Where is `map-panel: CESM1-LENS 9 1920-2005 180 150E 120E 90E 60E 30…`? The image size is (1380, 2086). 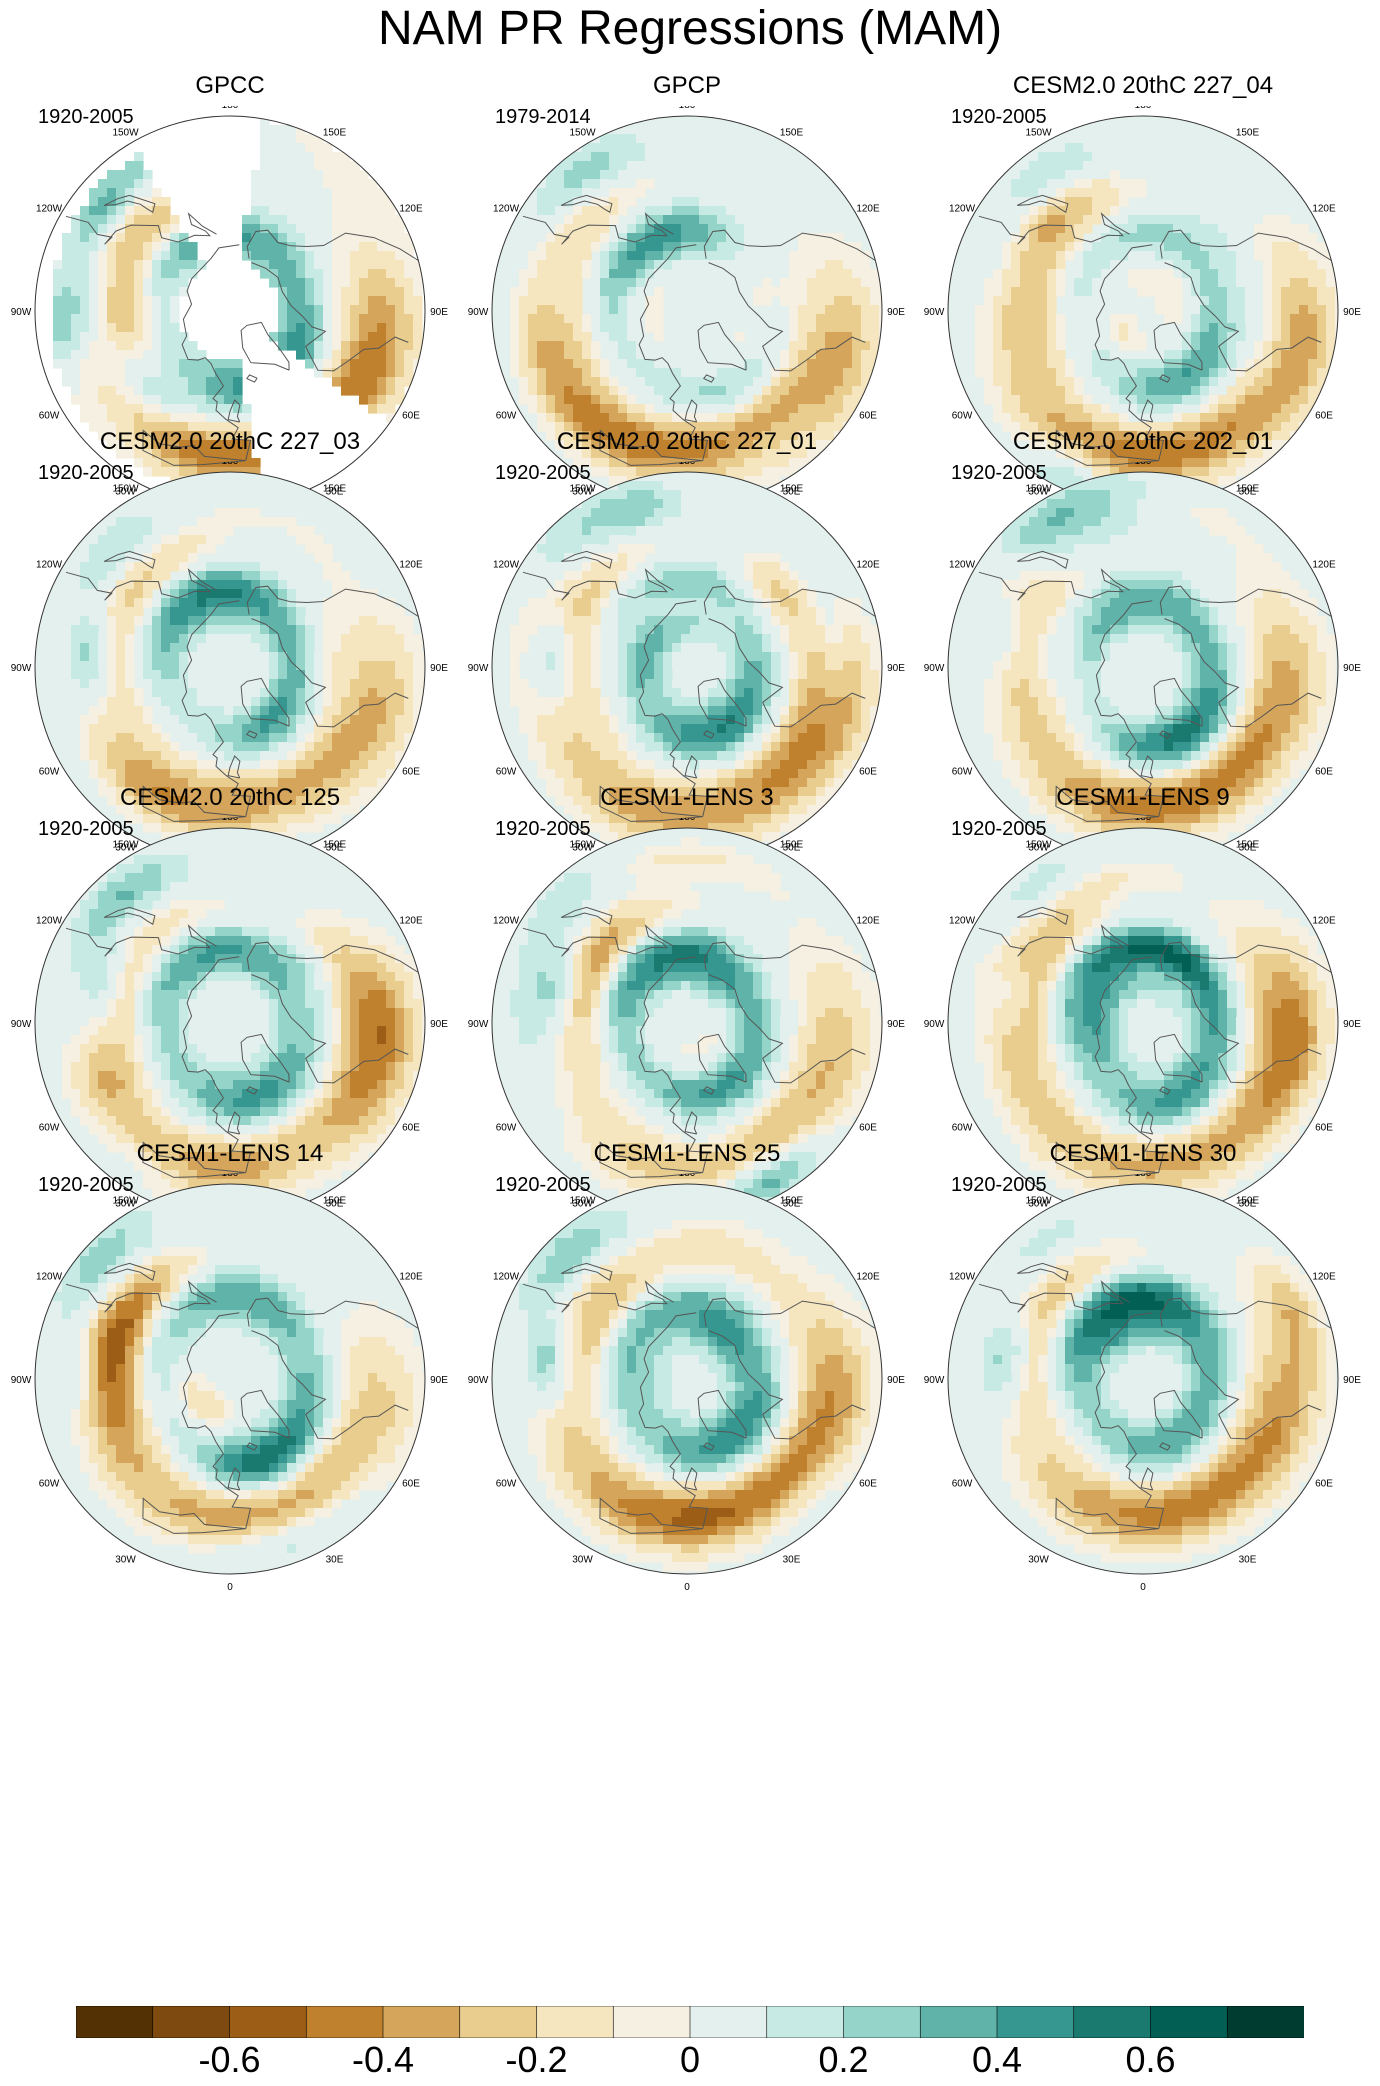
map-panel: CESM1-LENS 9 1920-2005 180 150E 120E 90E 60E 30… is located at coordinates (1143, 1017).